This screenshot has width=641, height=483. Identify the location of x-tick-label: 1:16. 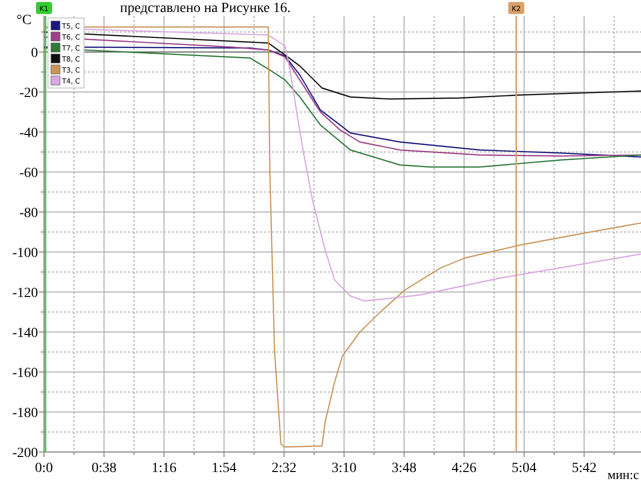
(164, 468).